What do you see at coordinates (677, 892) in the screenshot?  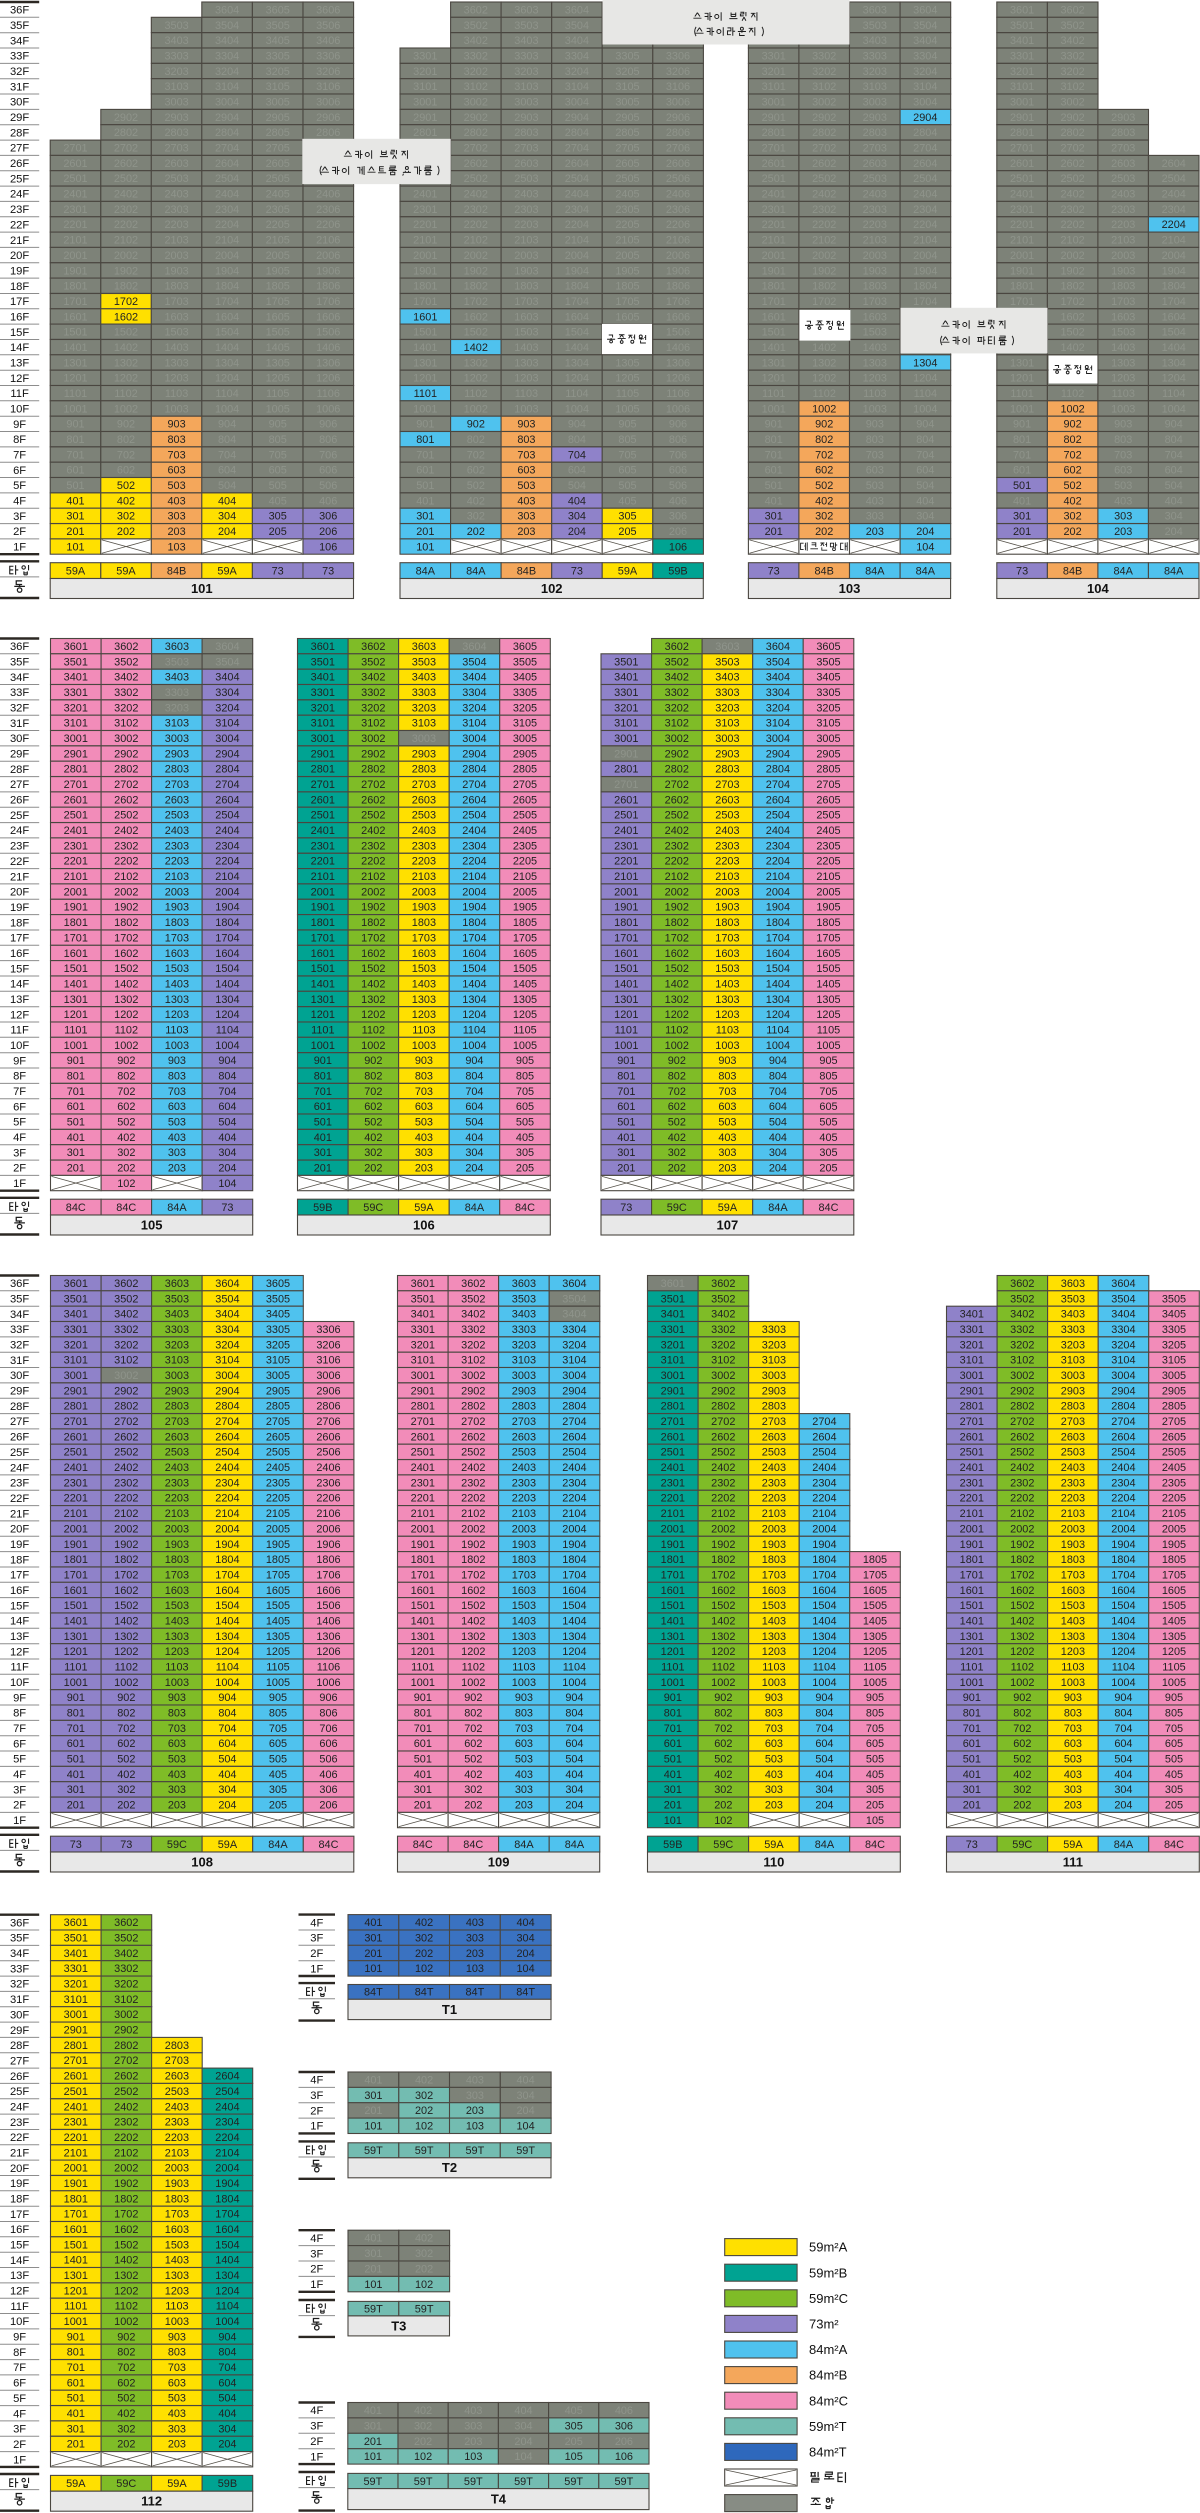 I see `svg-text: 2002` at bounding box center [677, 892].